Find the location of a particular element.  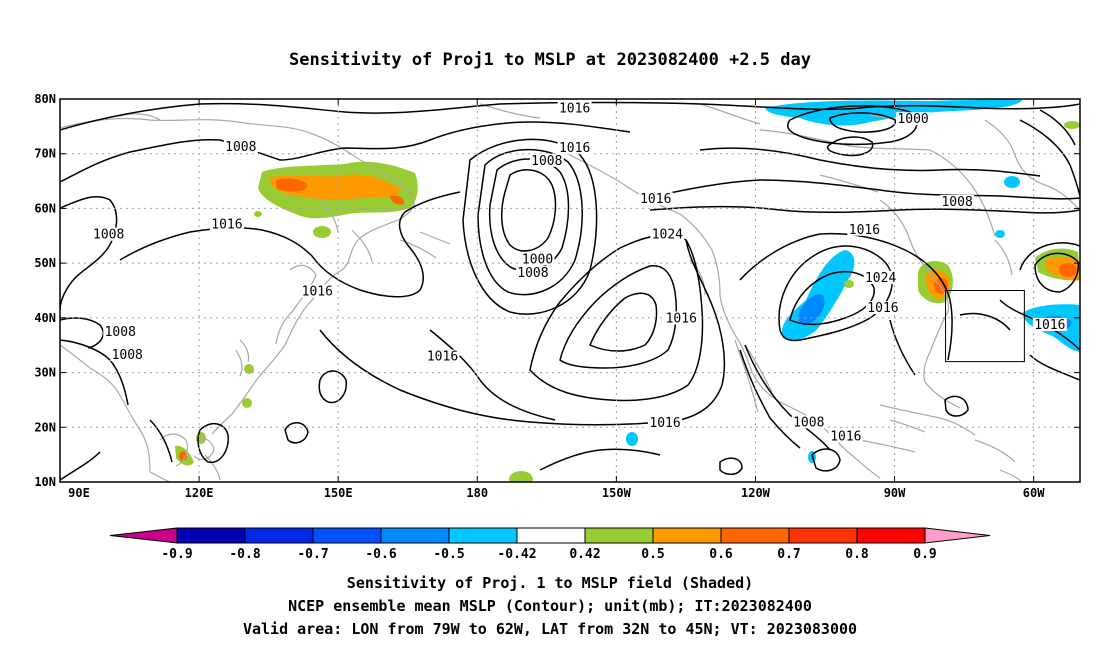

x-tick-label: 150E is located at coordinates (338, 493).